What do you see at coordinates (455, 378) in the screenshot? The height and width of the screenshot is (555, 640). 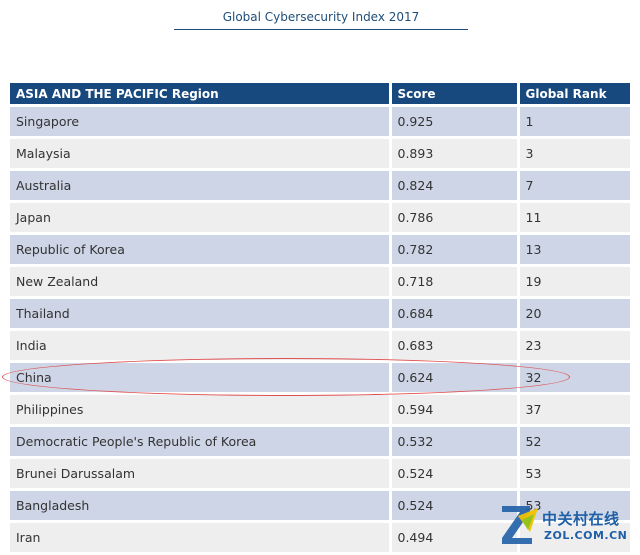 I see `score-cell: 0.624` at bounding box center [455, 378].